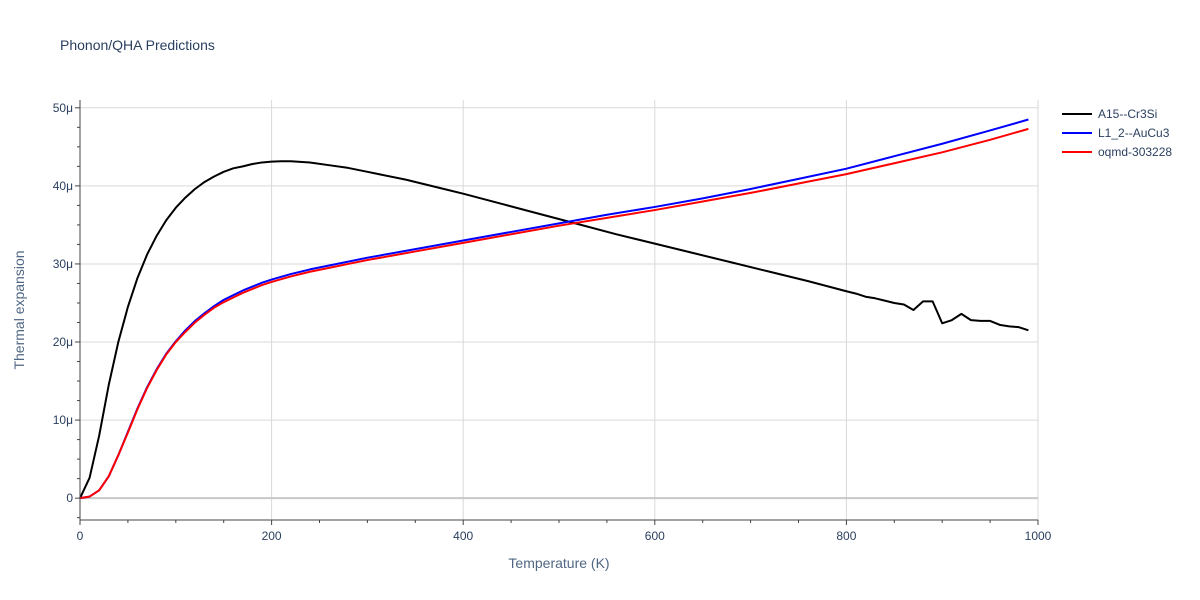 This screenshot has width=1200, height=600. What do you see at coordinates (1134, 133) in the screenshot?
I see `legend-label: L1_2--AuCu3` at bounding box center [1134, 133].